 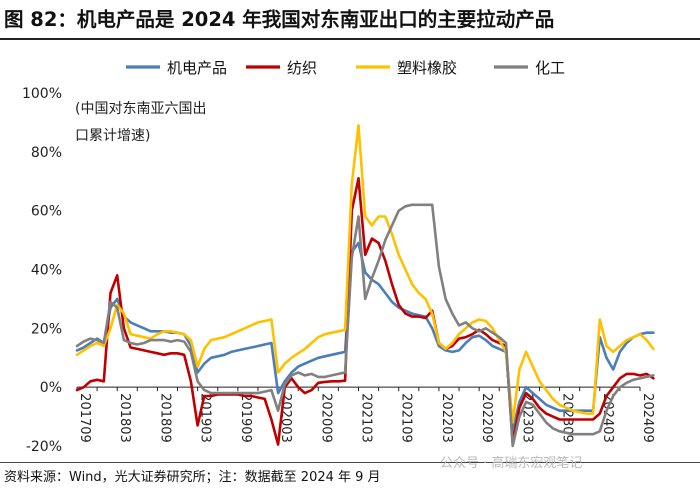 I want to click on x-tick-label: 202103, so click(x=366, y=418).